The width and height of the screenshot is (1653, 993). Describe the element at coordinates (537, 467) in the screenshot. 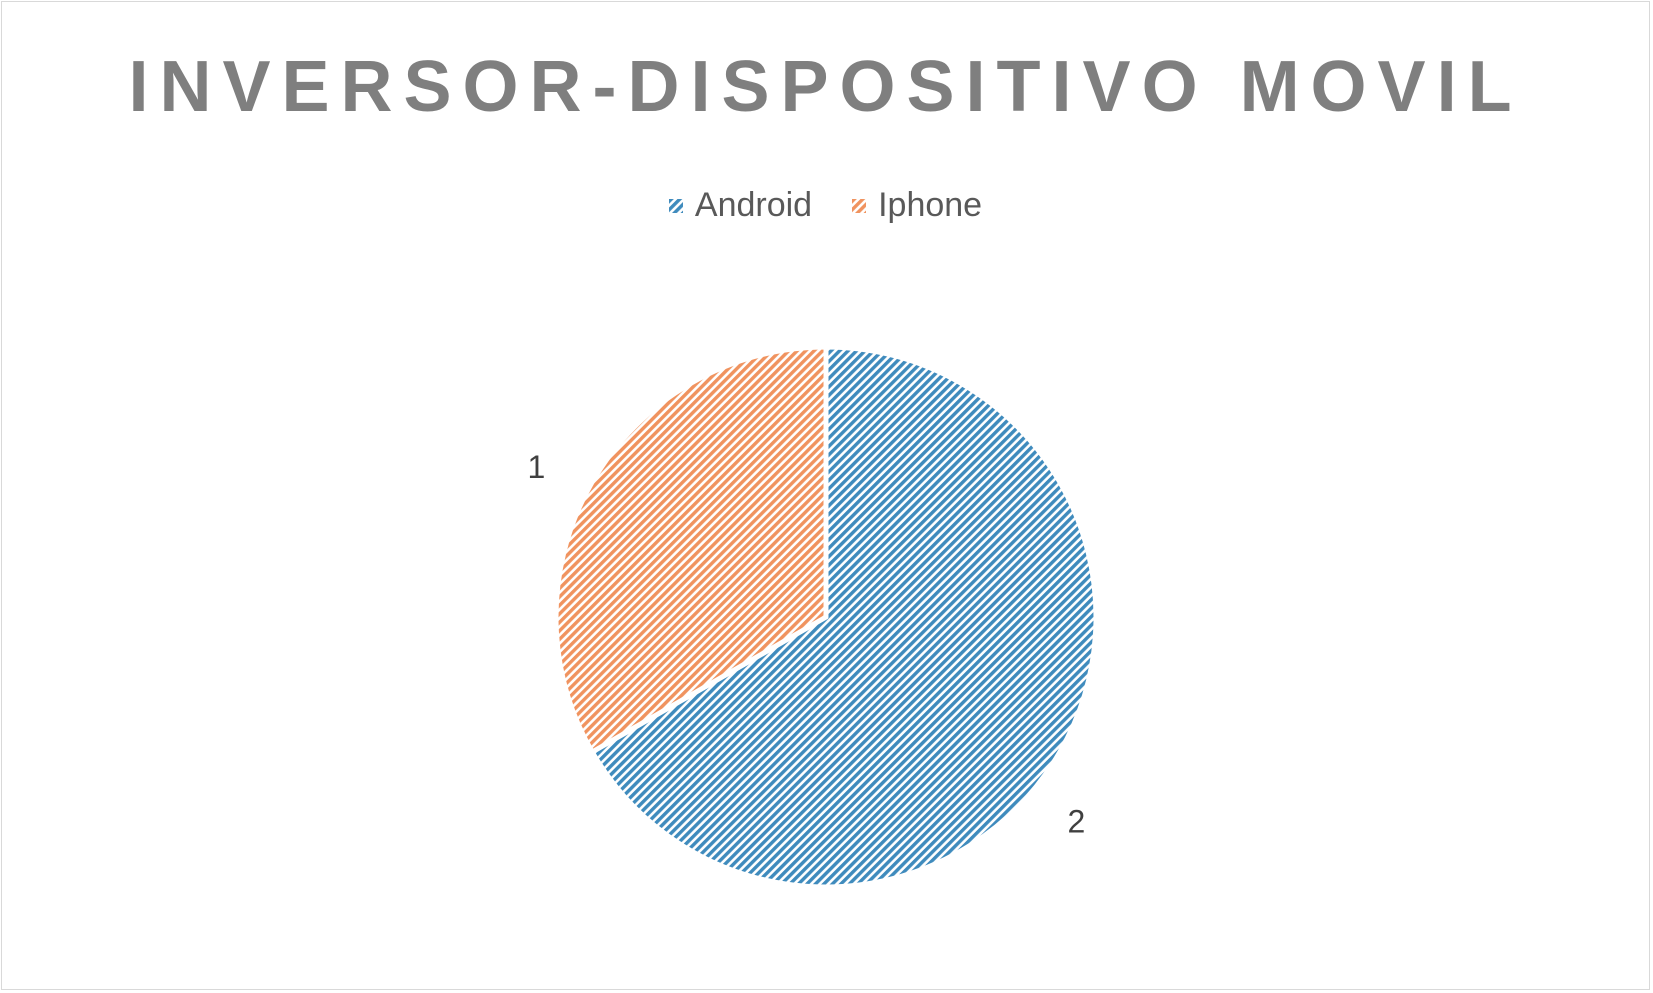

I see `data-label-iphone: 1` at that location.